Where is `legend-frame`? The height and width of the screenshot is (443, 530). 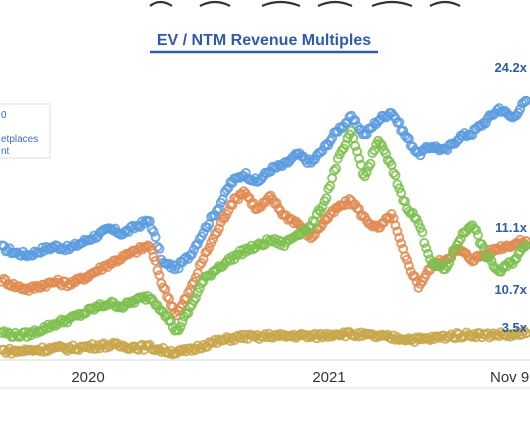
legend-frame is located at coordinates (25, 131).